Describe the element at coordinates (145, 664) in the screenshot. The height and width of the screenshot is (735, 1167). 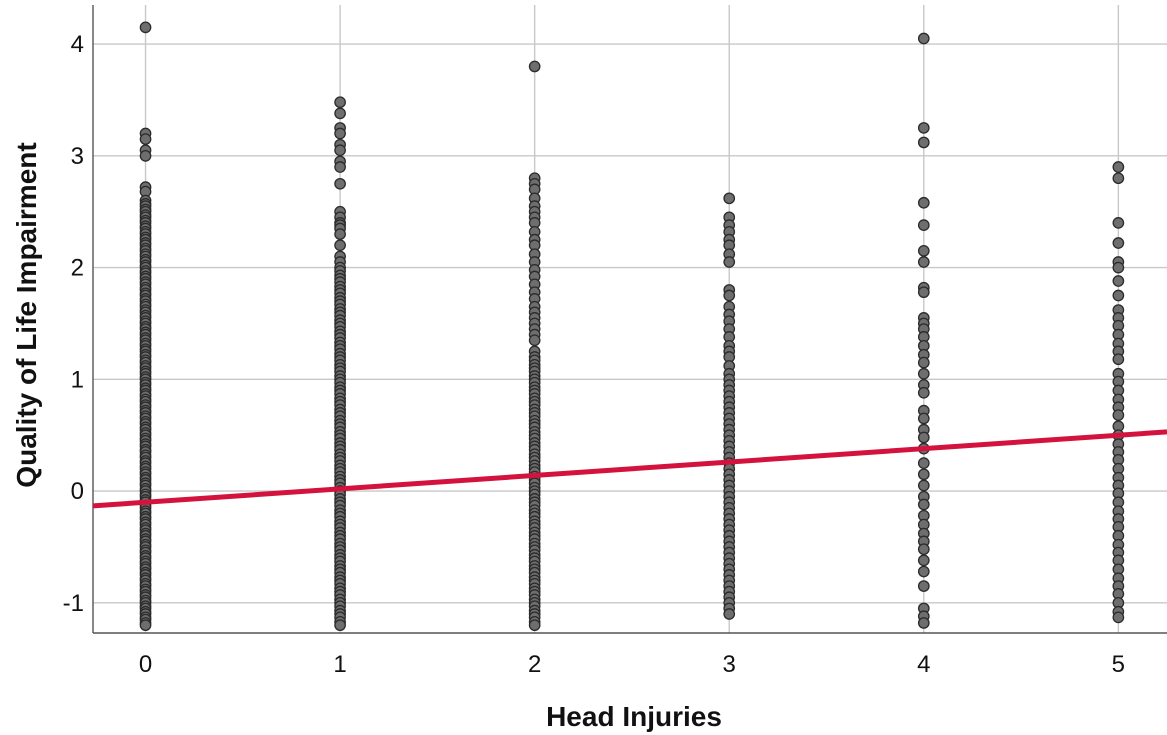
I see `x-tick-label: 0` at that location.